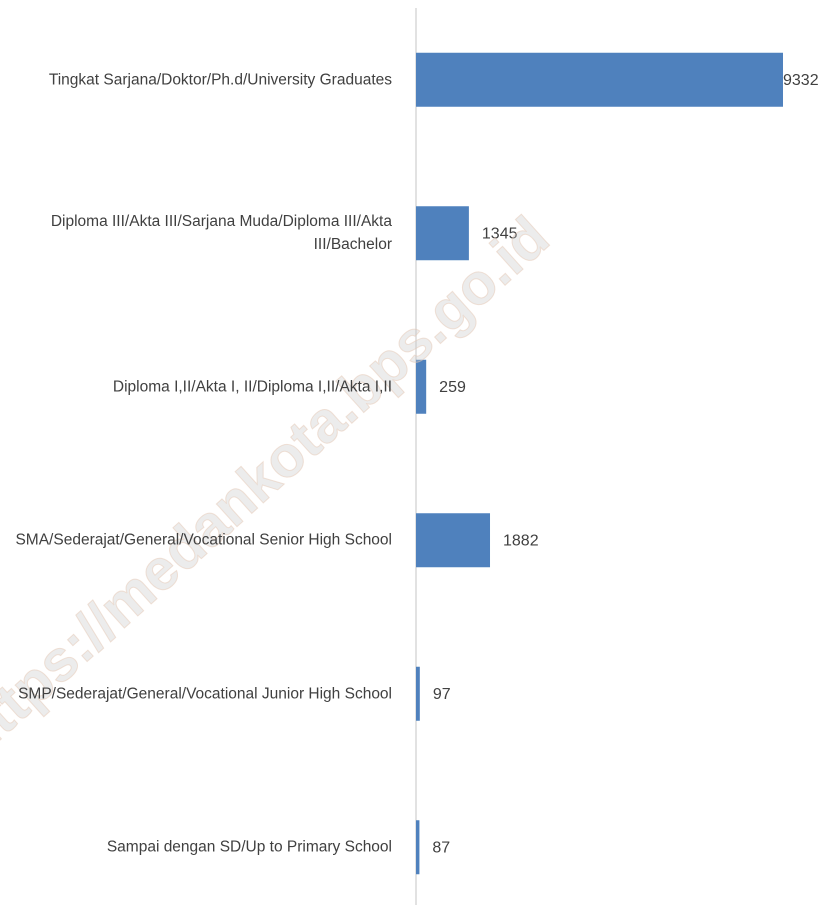  What do you see at coordinates (249, 847) in the screenshot?
I see `category-label: Sampai dengan SD/Up to Primary School` at bounding box center [249, 847].